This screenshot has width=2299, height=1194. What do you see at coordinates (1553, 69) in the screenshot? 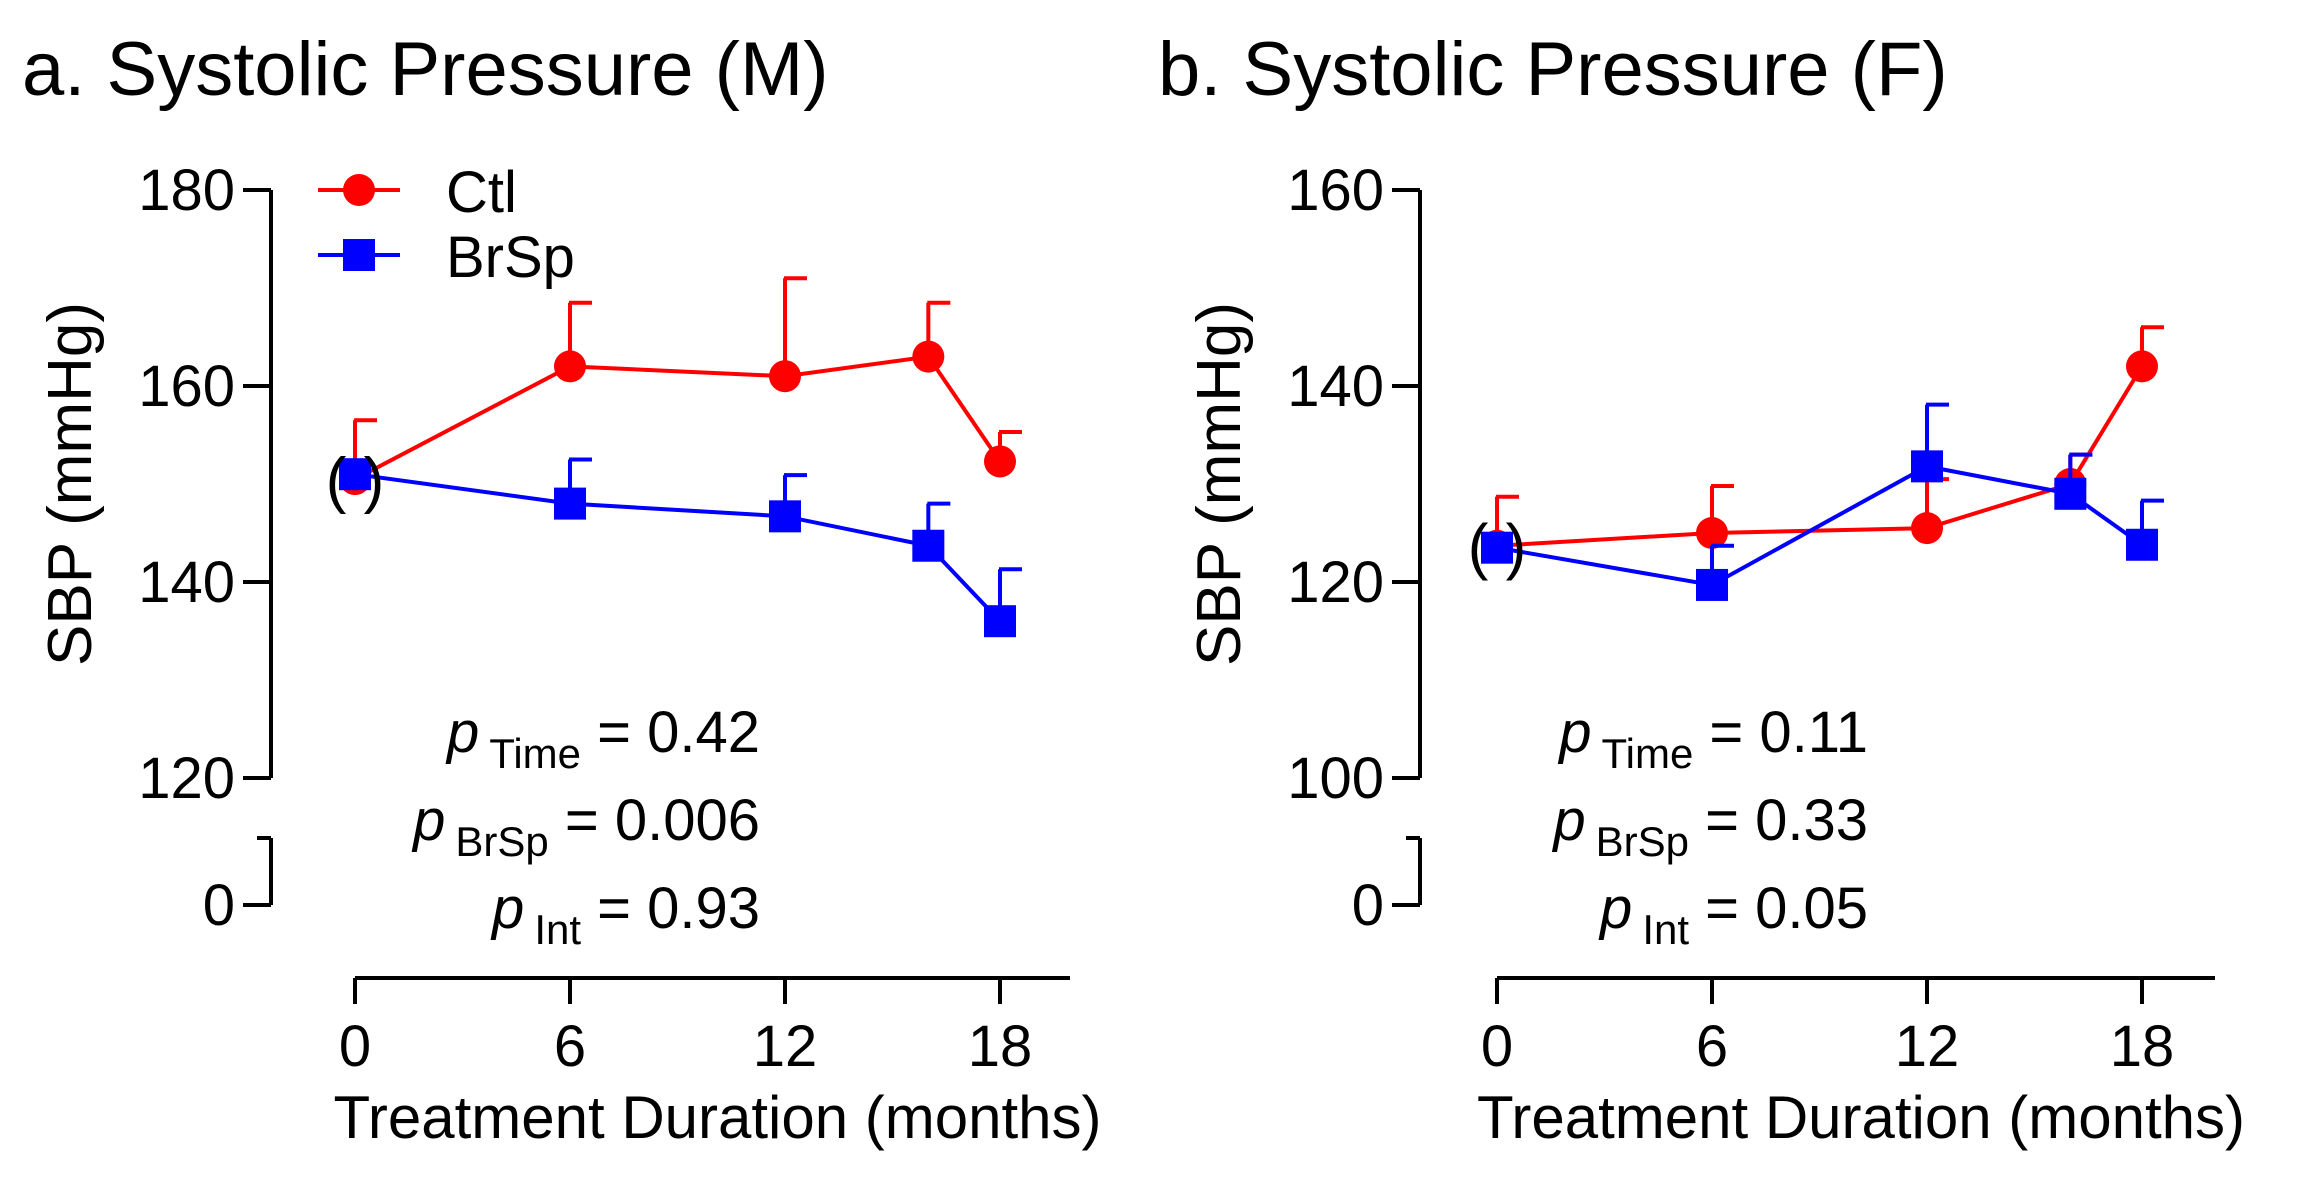
I see `chart-title: b. Systolic Pressure (F)` at bounding box center [1553, 69].